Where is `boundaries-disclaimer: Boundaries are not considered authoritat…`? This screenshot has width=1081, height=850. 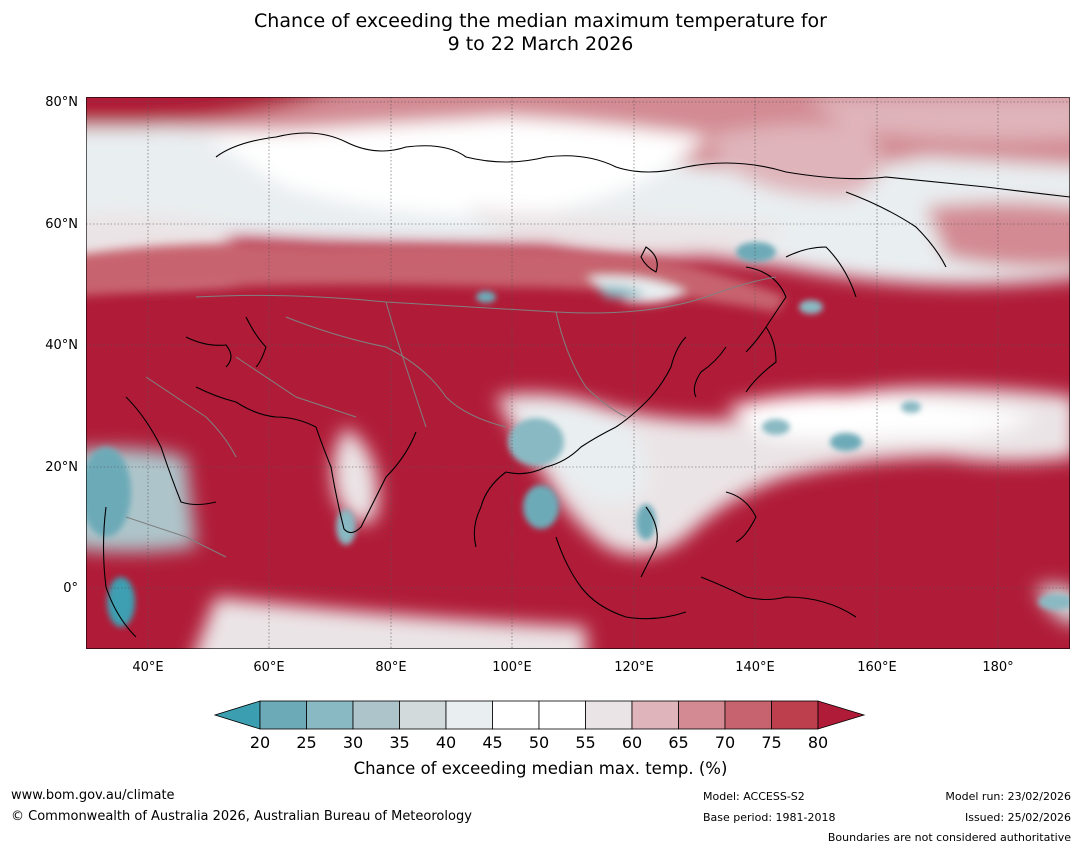 boundaries-disclaimer: Boundaries are not considered authoritat… is located at coordinates (949, 837).